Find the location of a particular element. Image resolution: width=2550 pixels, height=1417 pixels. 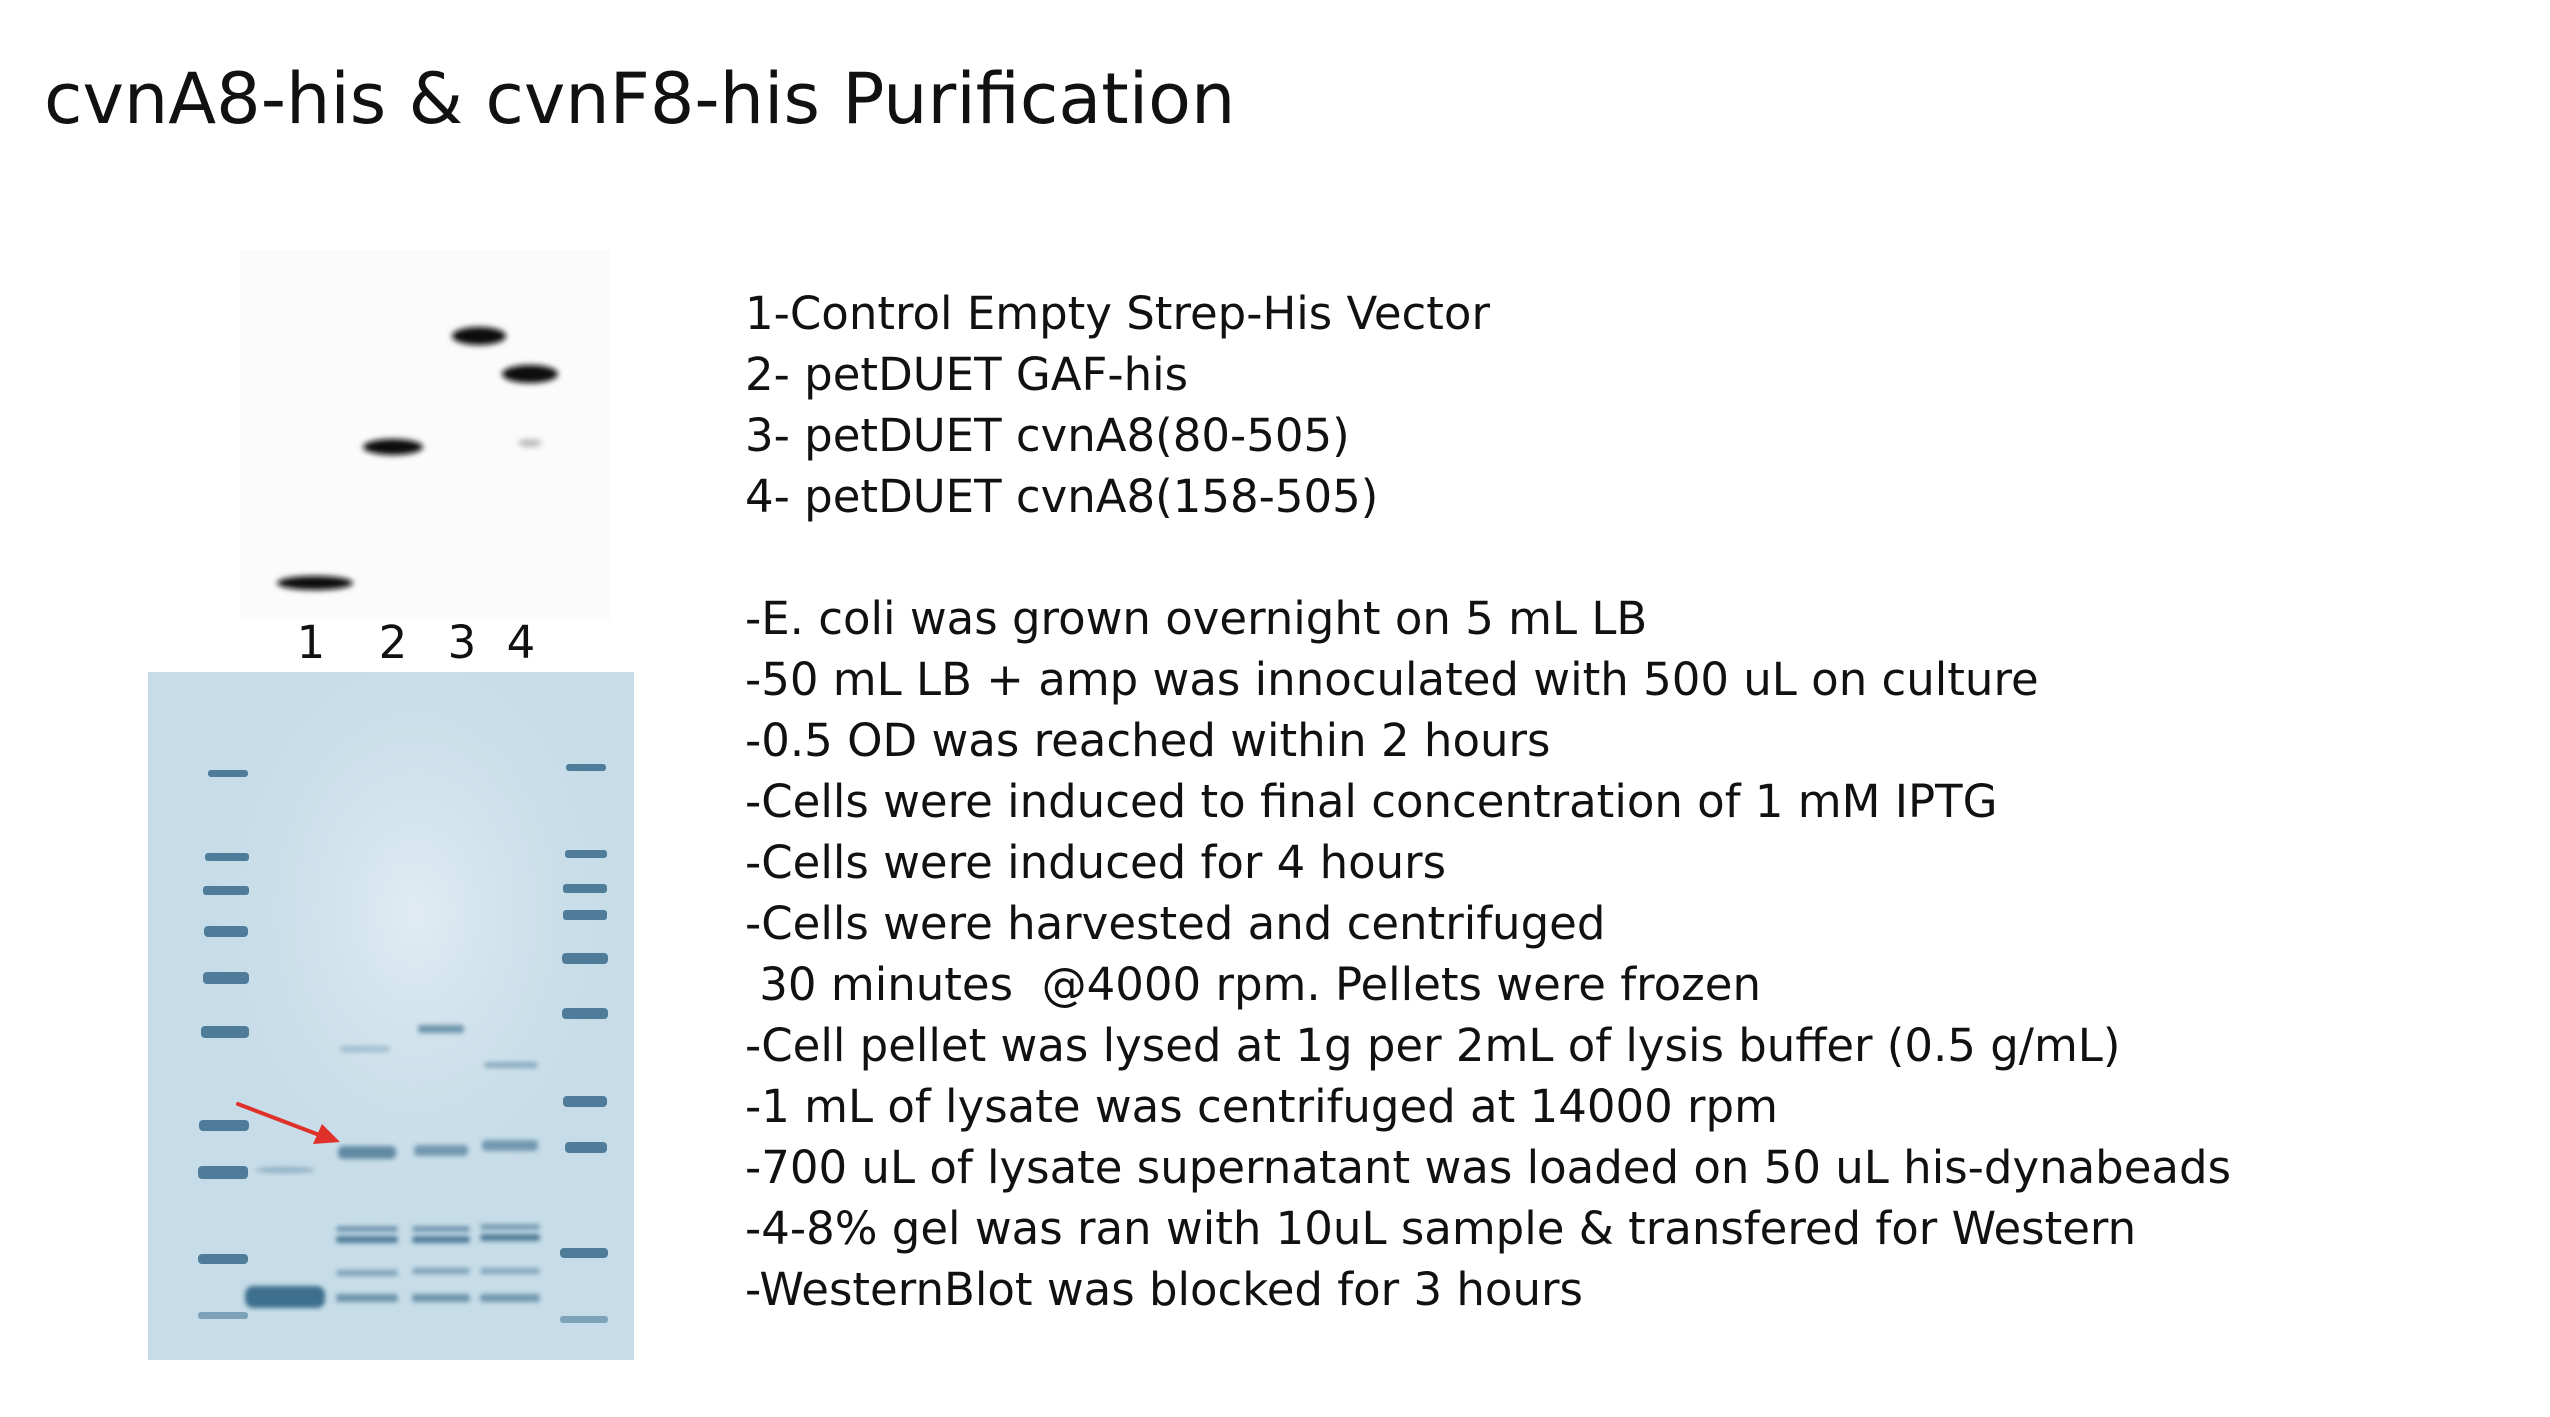

red-arrow-icon is located at coordinates (288, 1123).